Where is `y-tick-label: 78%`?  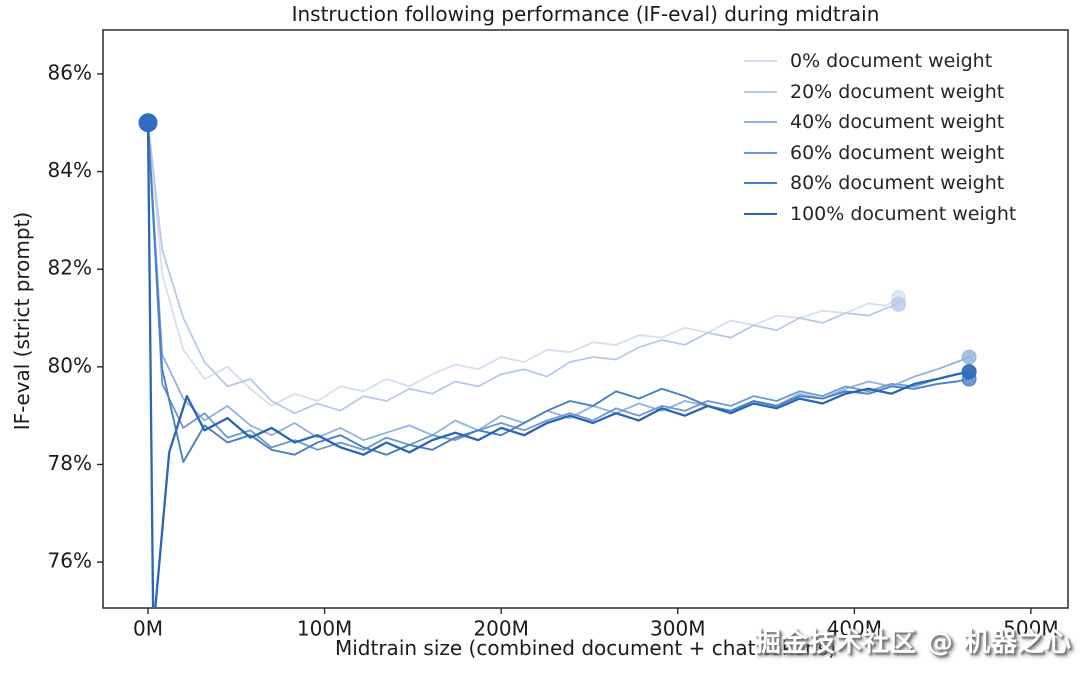
y-tick-label: 78% is located at coordinates (70, 463).